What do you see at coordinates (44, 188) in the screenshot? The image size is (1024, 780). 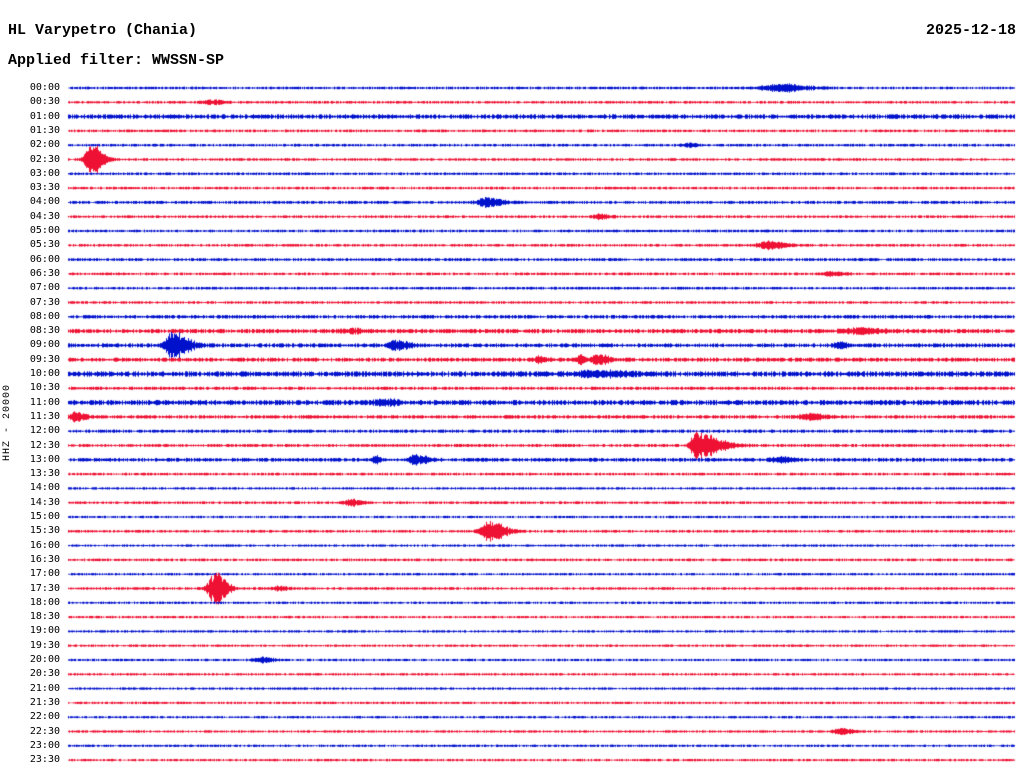 I see `time-label: 03:30` at bounding box center [44, 188].